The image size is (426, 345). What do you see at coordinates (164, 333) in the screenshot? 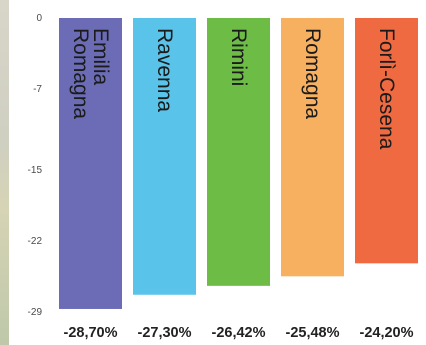
I see `bar-value-label: -27,30%` at bounding box center [164, 333].